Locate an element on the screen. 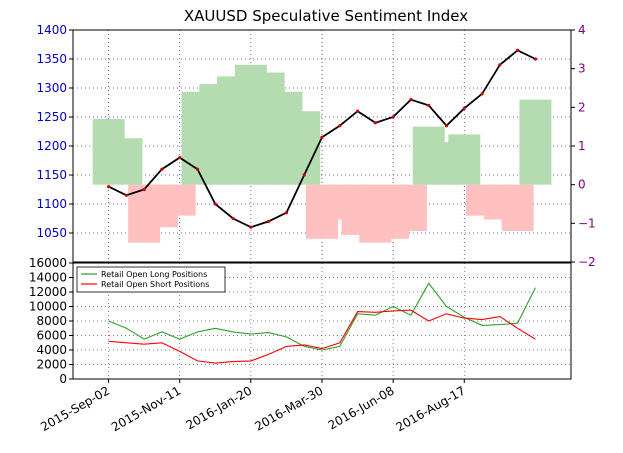  y-tick-label: 1050 is located at coordinates (51, 233).